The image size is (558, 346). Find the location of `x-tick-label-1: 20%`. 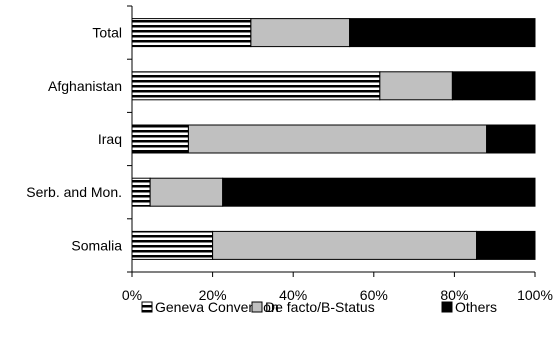

x-tick-label-1: 20% is located at coordinates (213, 295).